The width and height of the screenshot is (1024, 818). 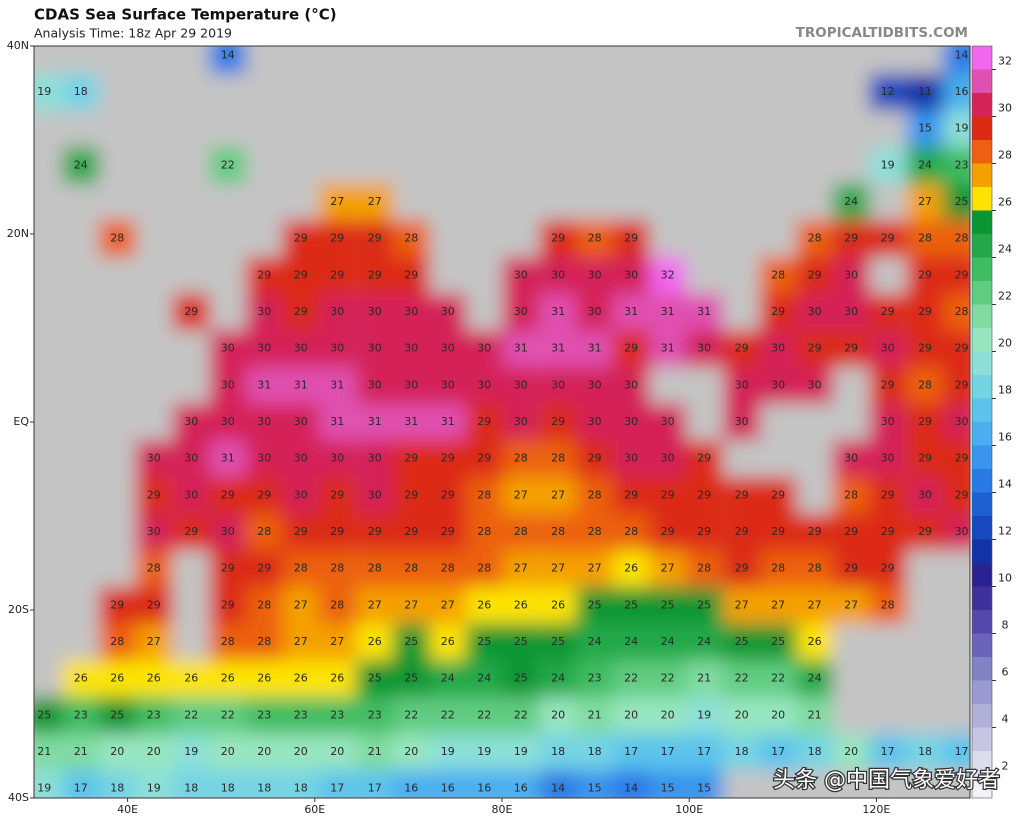 What do you see at coordinates (962, 164) in the screenshot?
I see `sst-label: 23` at bounding box center [962, 164].